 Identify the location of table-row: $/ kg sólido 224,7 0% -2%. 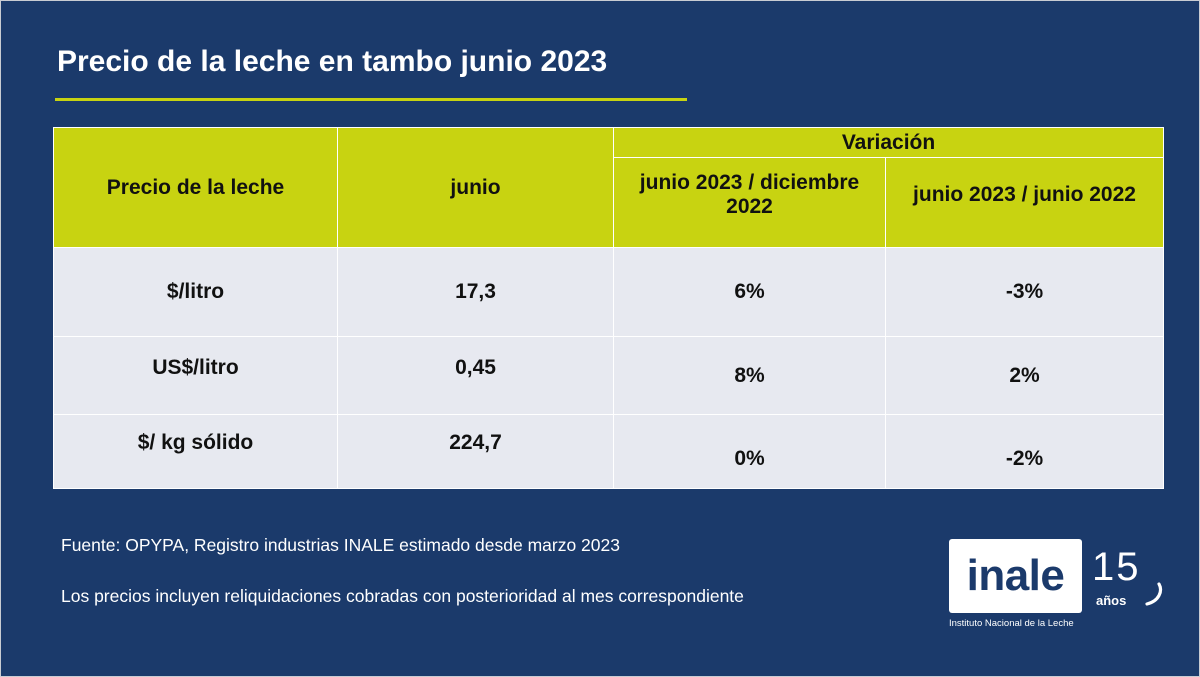
(609, 451).